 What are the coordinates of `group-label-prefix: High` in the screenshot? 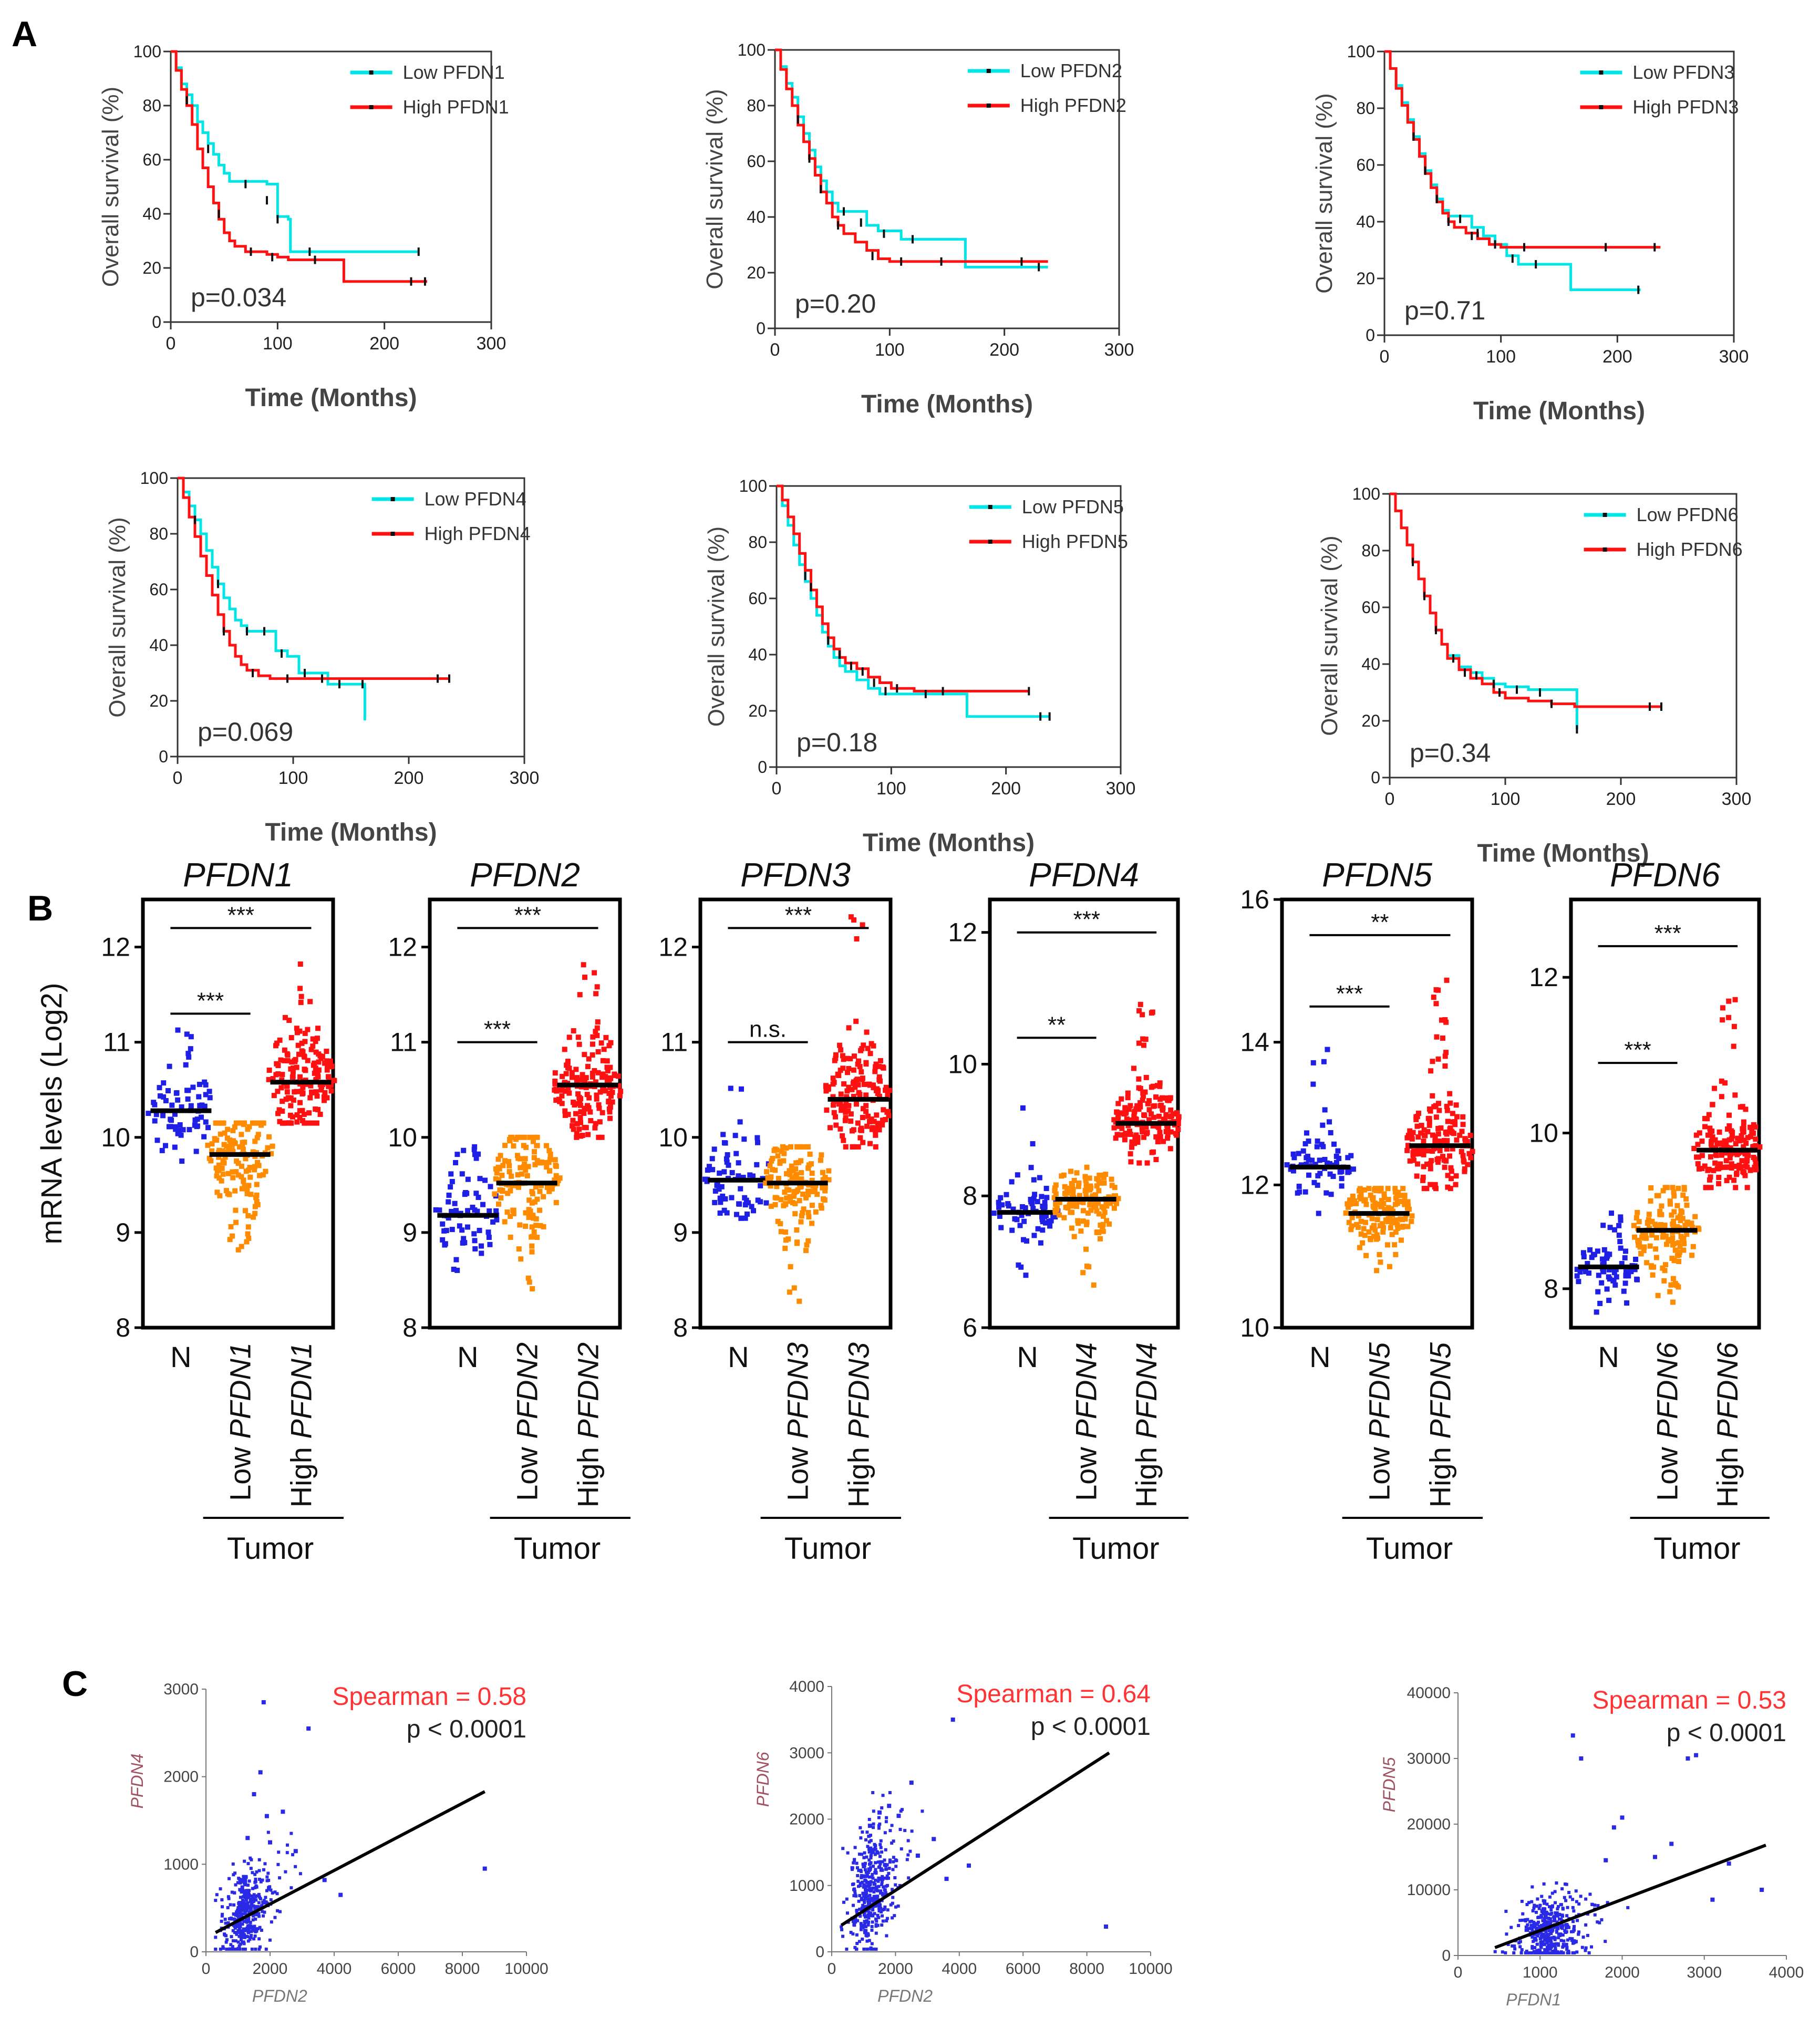 It's located at (1439, 1473).